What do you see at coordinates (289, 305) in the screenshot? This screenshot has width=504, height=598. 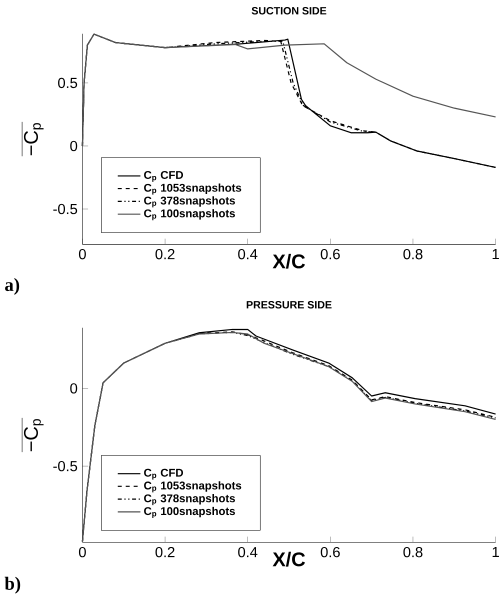 I see `chart-title: PRESSURE SIDE` at bounding box center [289, 305].